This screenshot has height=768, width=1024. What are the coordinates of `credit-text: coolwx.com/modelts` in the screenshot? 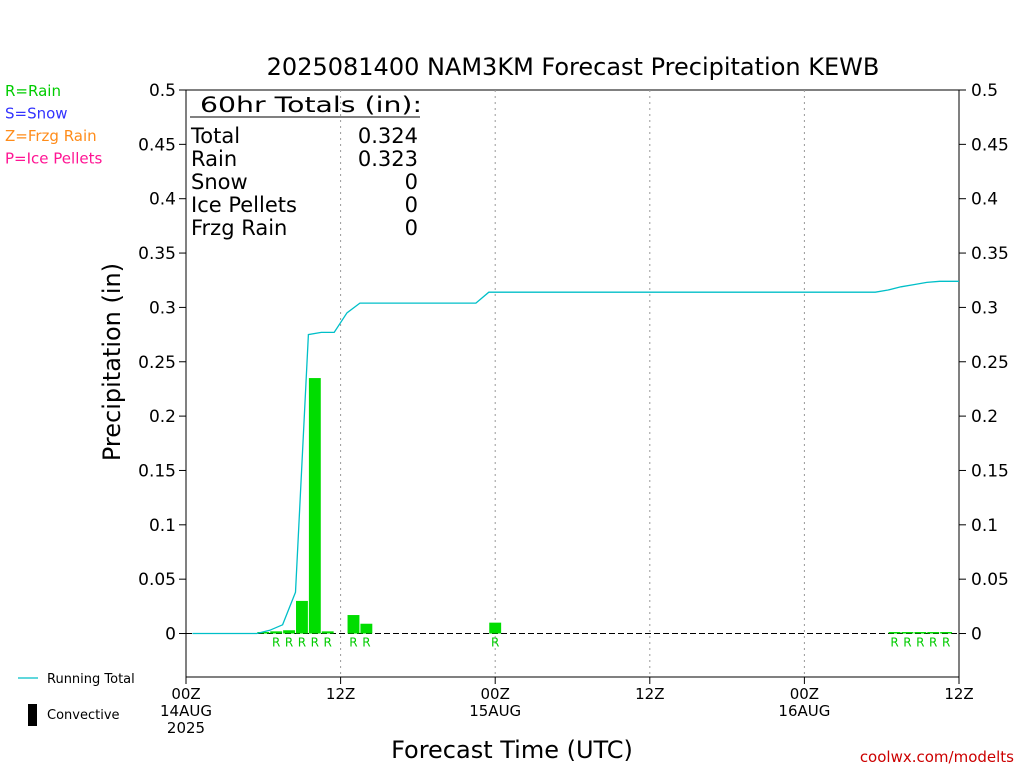 It's located at (937, 757).